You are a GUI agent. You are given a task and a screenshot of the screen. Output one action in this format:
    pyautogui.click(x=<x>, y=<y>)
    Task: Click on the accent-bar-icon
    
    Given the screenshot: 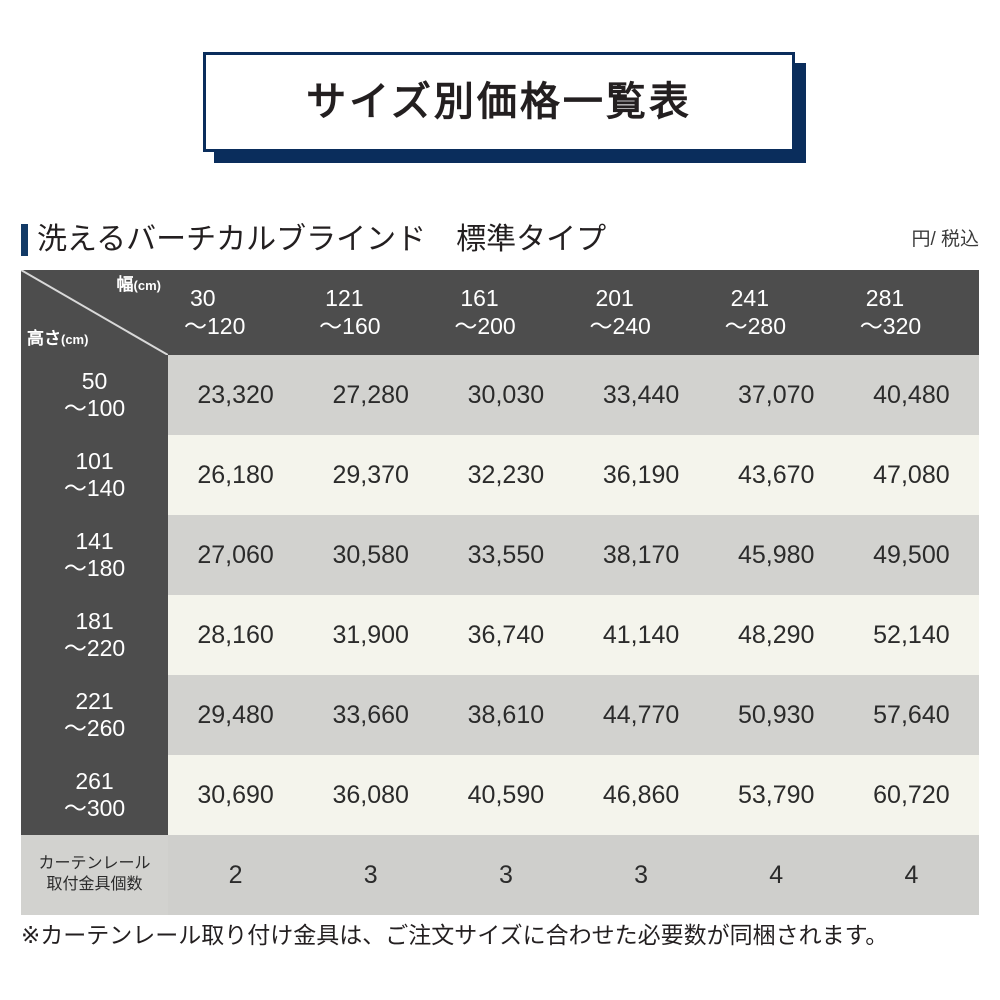 What is the action you would take?
    pyautogui.click(x=24, y=240)
    